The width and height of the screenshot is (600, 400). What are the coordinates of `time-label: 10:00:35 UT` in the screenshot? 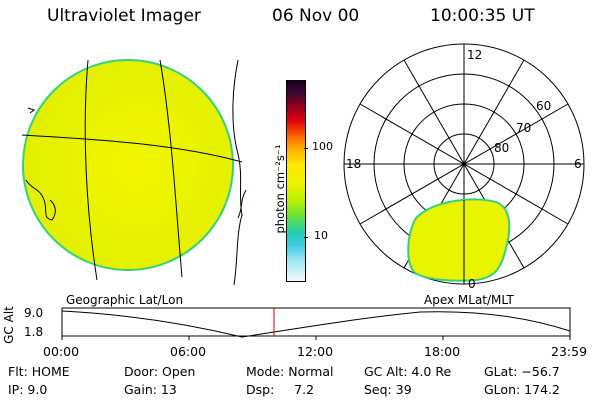 It's located at (482, 16).